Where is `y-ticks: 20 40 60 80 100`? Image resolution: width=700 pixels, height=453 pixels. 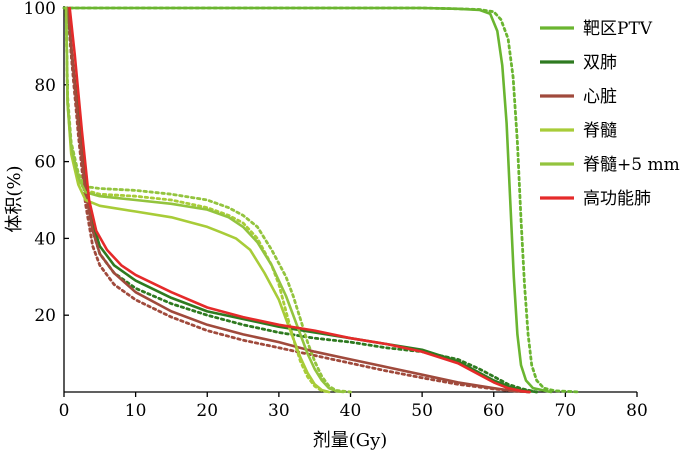 y-ticks: 20 40 60 80 100 is located at coordinates (46, 163).